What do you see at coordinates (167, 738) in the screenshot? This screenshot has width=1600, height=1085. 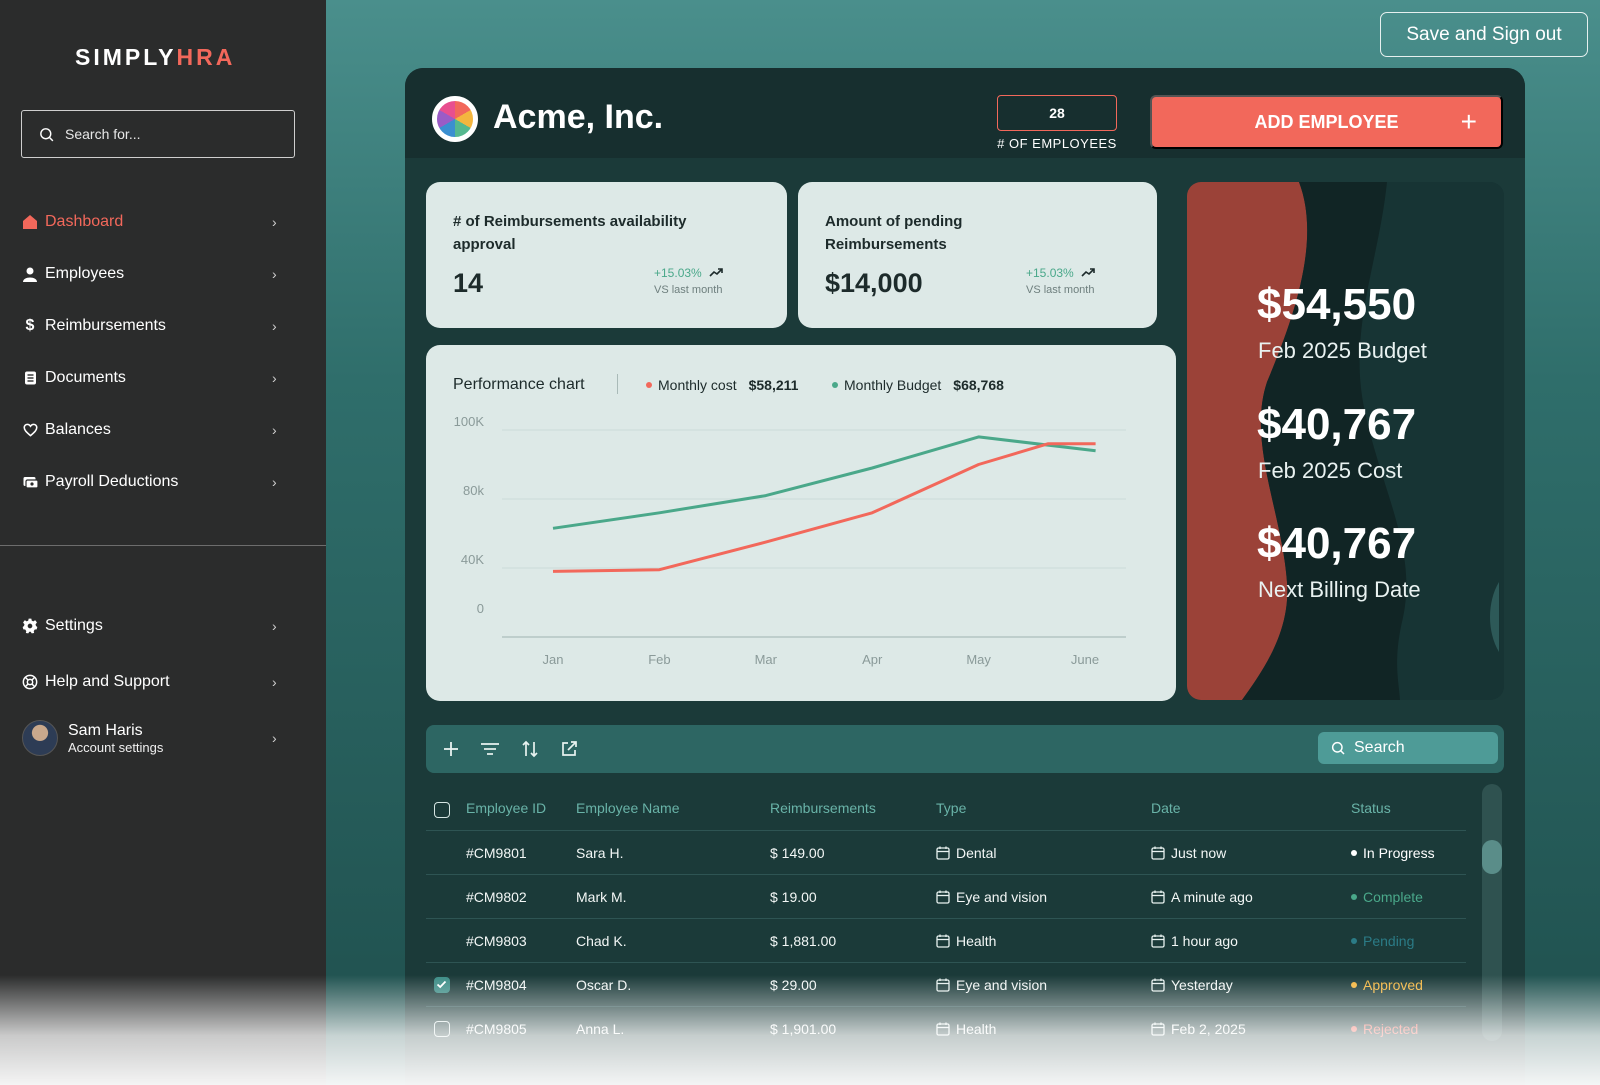 I see `account-settings: Sam Haris Account settings ›` at bounding box center [167, 738].